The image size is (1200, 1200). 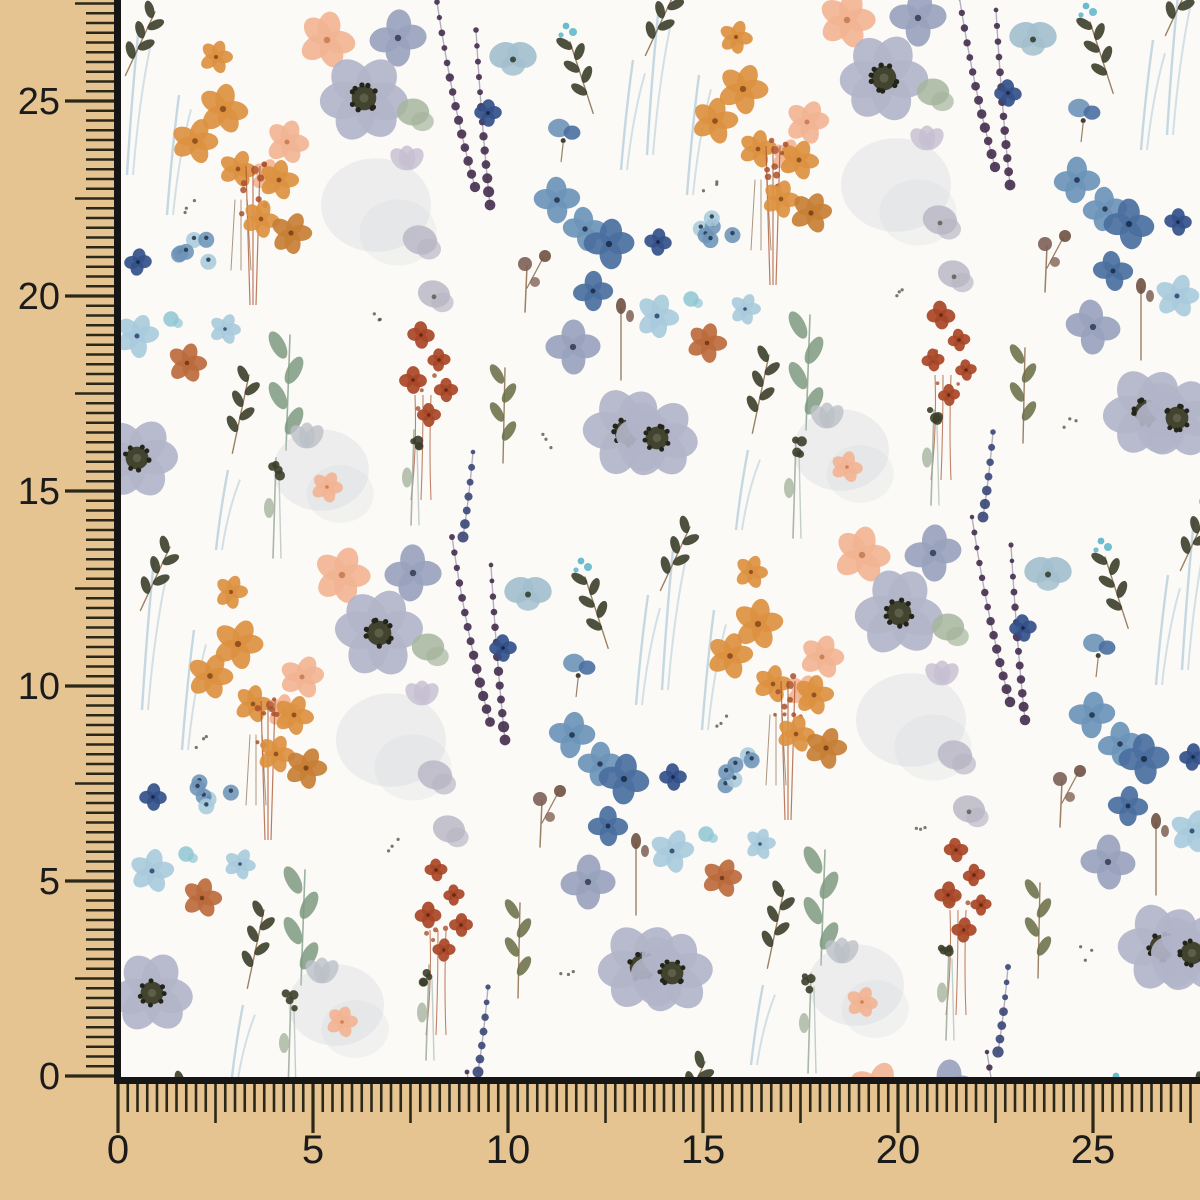 What do you see at coordinates (649, 1128) in the screenshot?
I see `bottom-ruler: 0 5 10 15 20 25` at bounding box center [649, 1128].